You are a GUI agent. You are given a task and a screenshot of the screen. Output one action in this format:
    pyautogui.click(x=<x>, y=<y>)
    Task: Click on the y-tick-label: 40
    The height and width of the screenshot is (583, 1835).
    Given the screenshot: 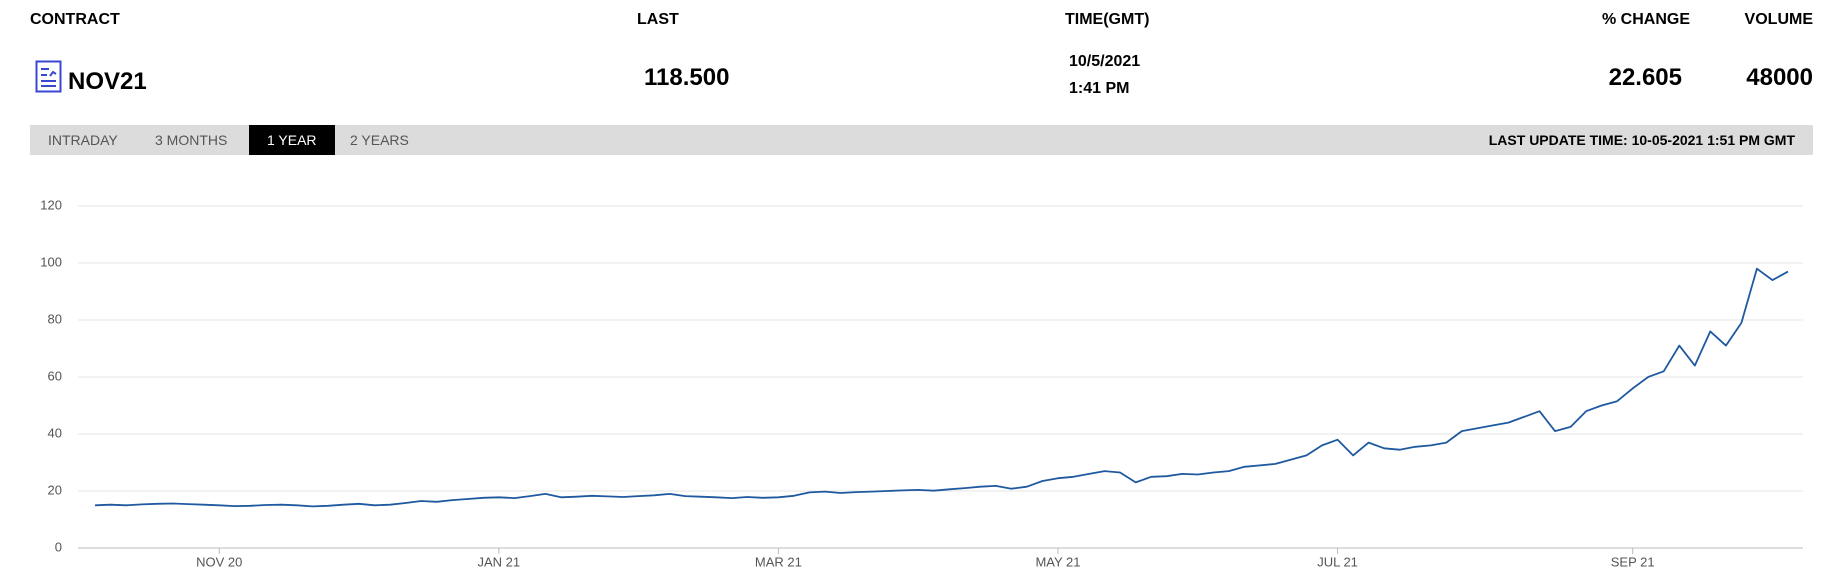 What is the action you would take?
    pyautogui.click(x=55, y=432)
    